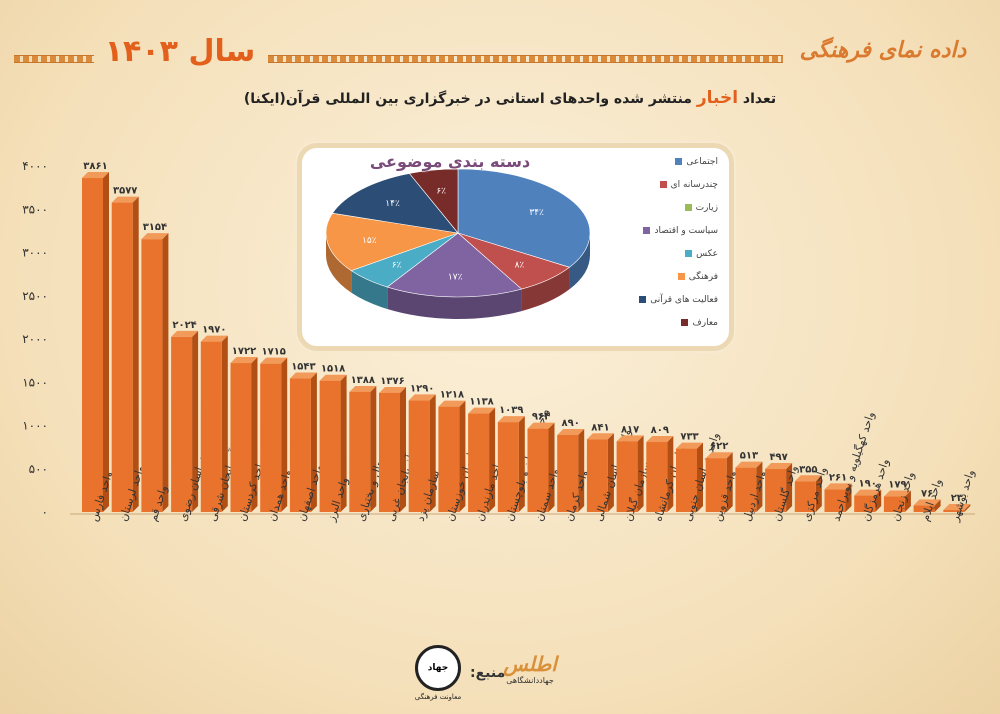 This screenshot has width=1000, height=714. Describe the element at coordinates (392, 381) in the screenshot. I see `bar-value-label: ۱۳۷۶` at that location.